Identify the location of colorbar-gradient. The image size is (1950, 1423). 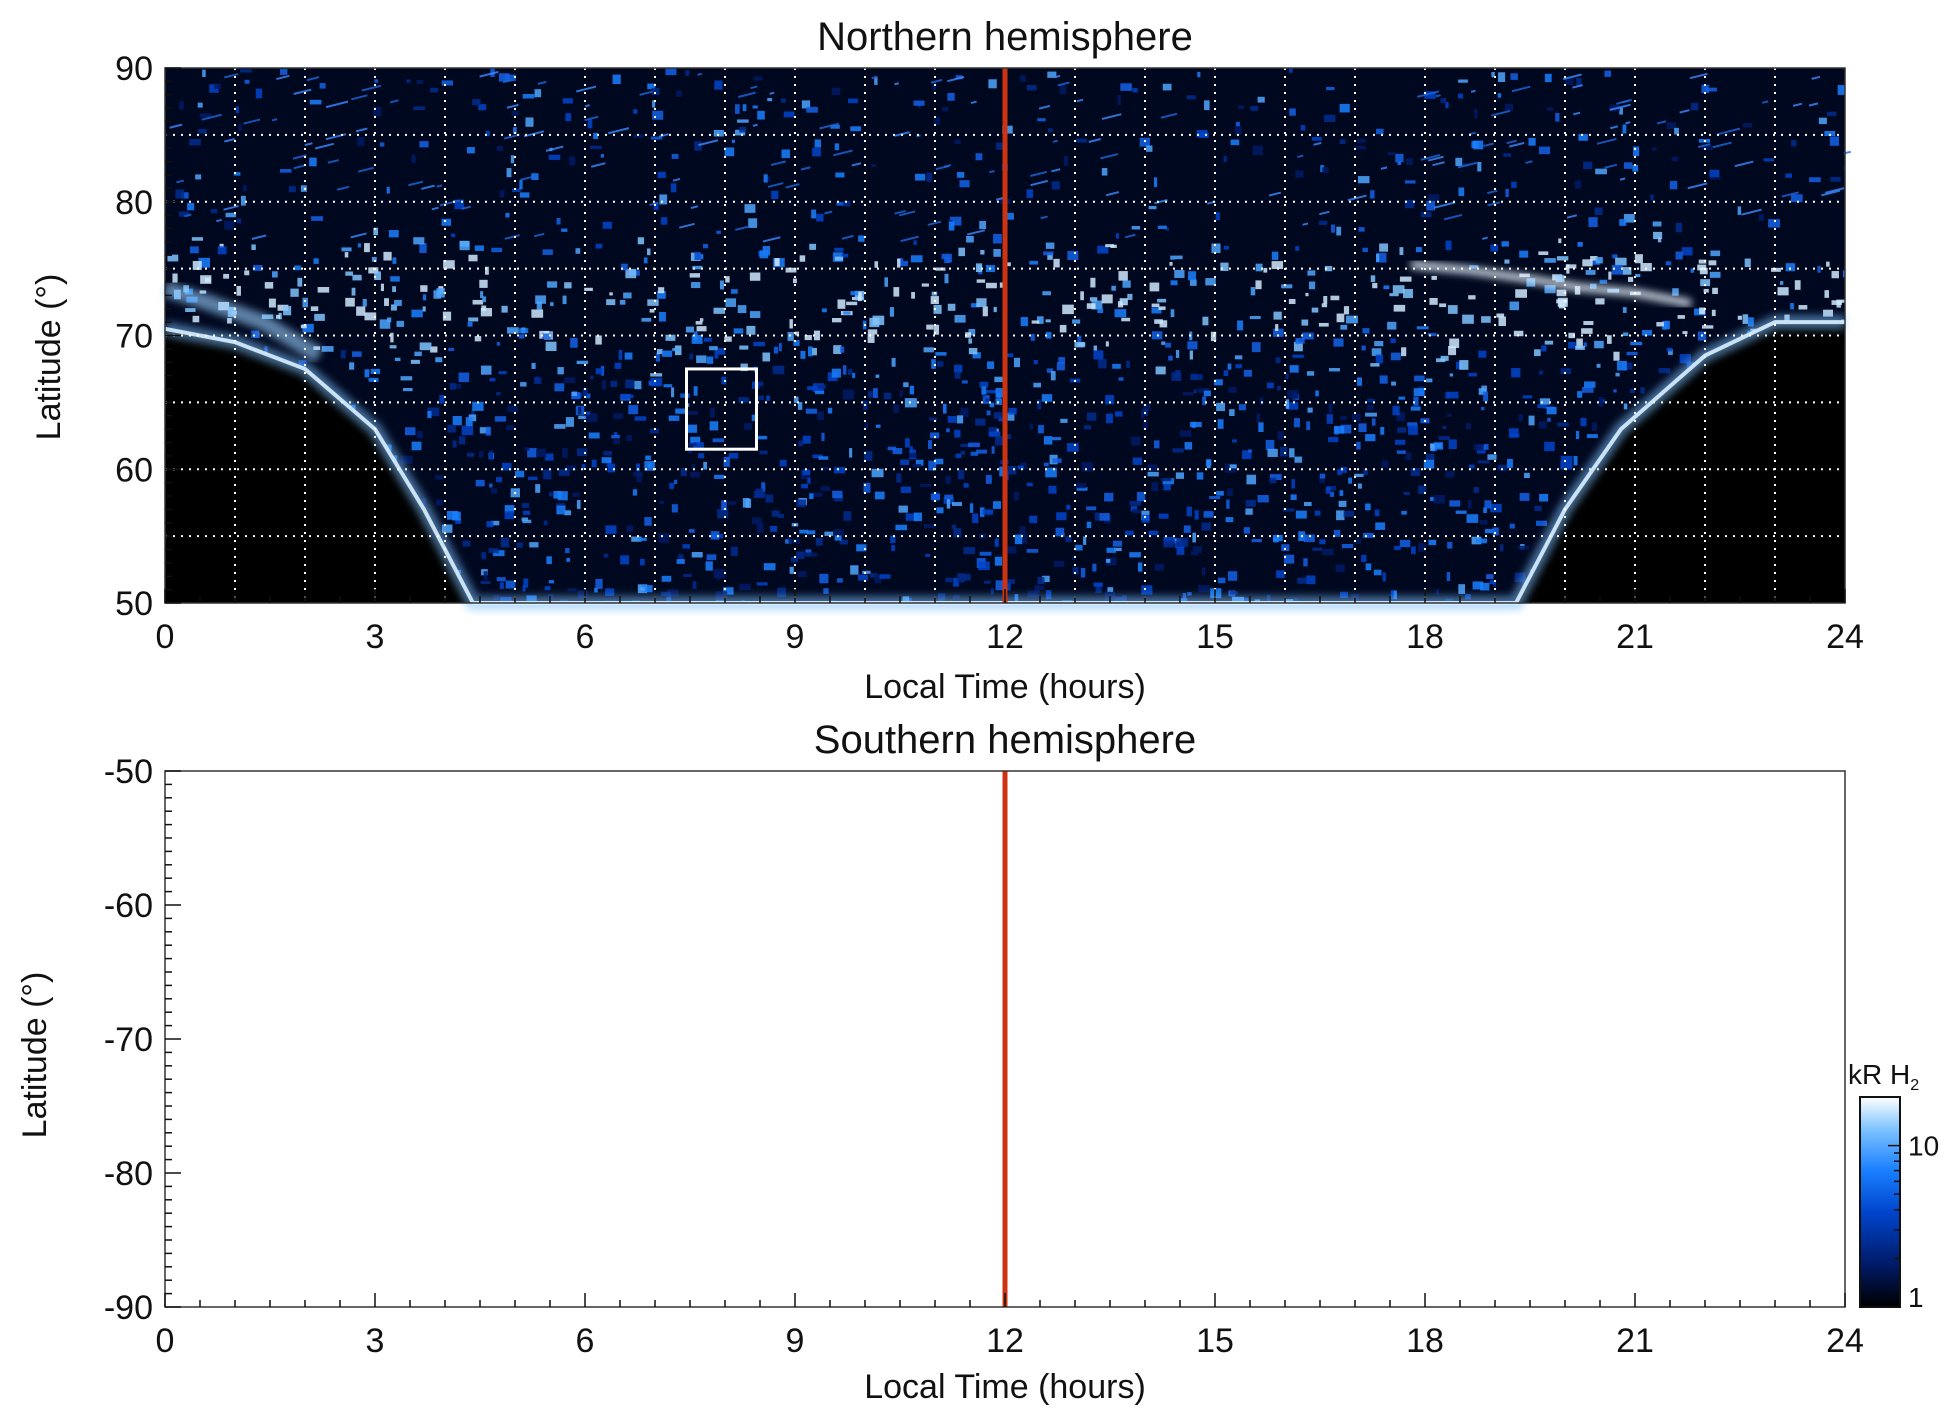
(1880, 1202).